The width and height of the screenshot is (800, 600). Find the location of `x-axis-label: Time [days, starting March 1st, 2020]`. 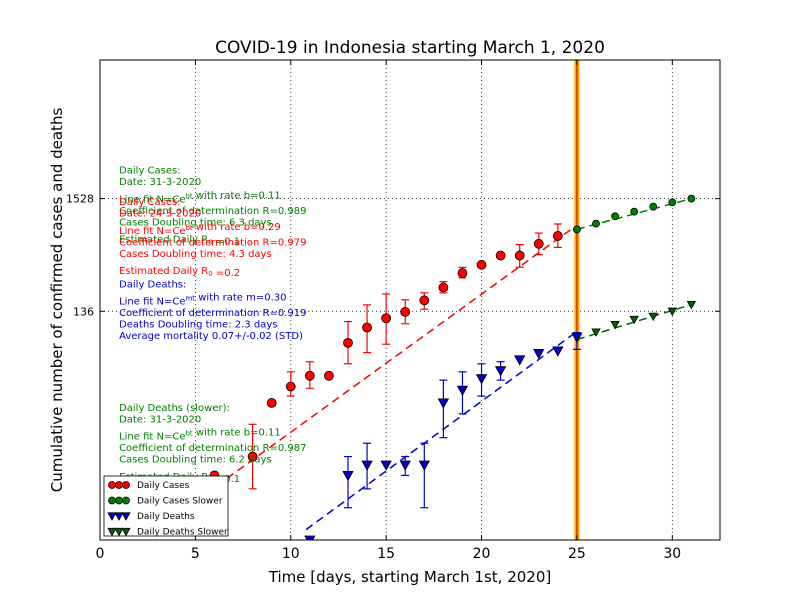

x-axis-label: Time [days, starting March 1st, 2020] is located at coordinates (409, 577).